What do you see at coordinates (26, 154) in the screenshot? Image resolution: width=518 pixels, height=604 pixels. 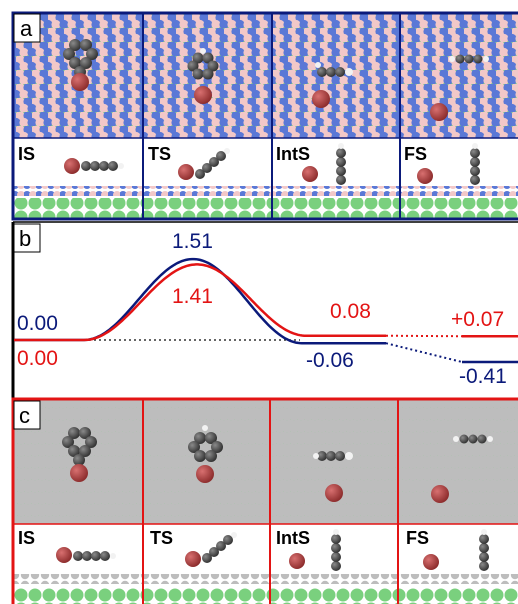 I see `state-label-a-is: IS` at bounding box center [26, 154].